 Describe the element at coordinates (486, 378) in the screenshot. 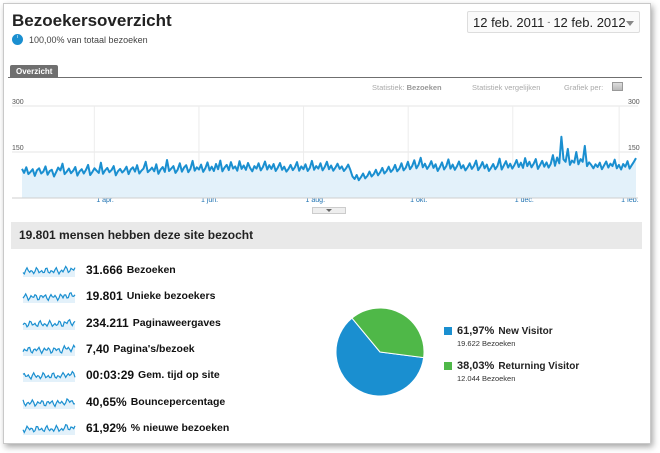

I see `legend-count-returning: 12.044 Bezoeken` at that location.